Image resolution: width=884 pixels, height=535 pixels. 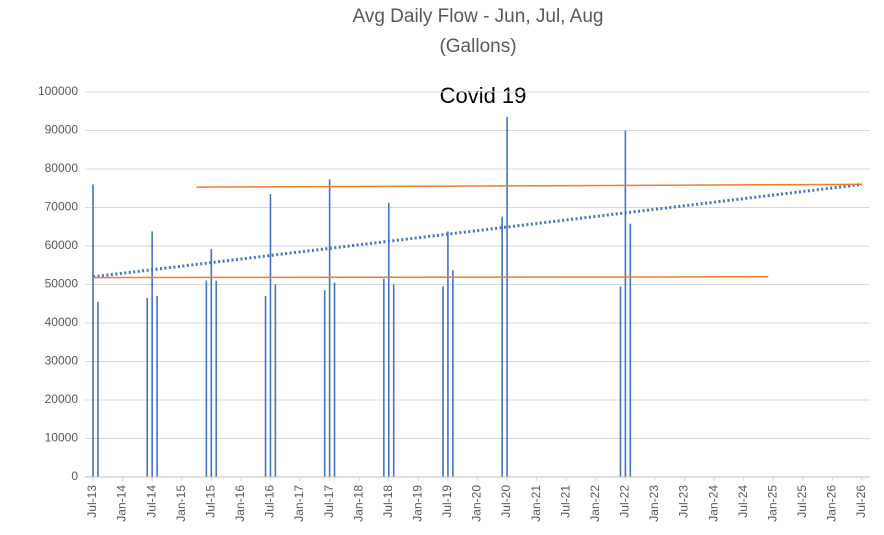 What do you see at coordinates (684, 501) in the screenshot?
I see `x-tick-label: Jul-23` at bounding box center [684, 501].